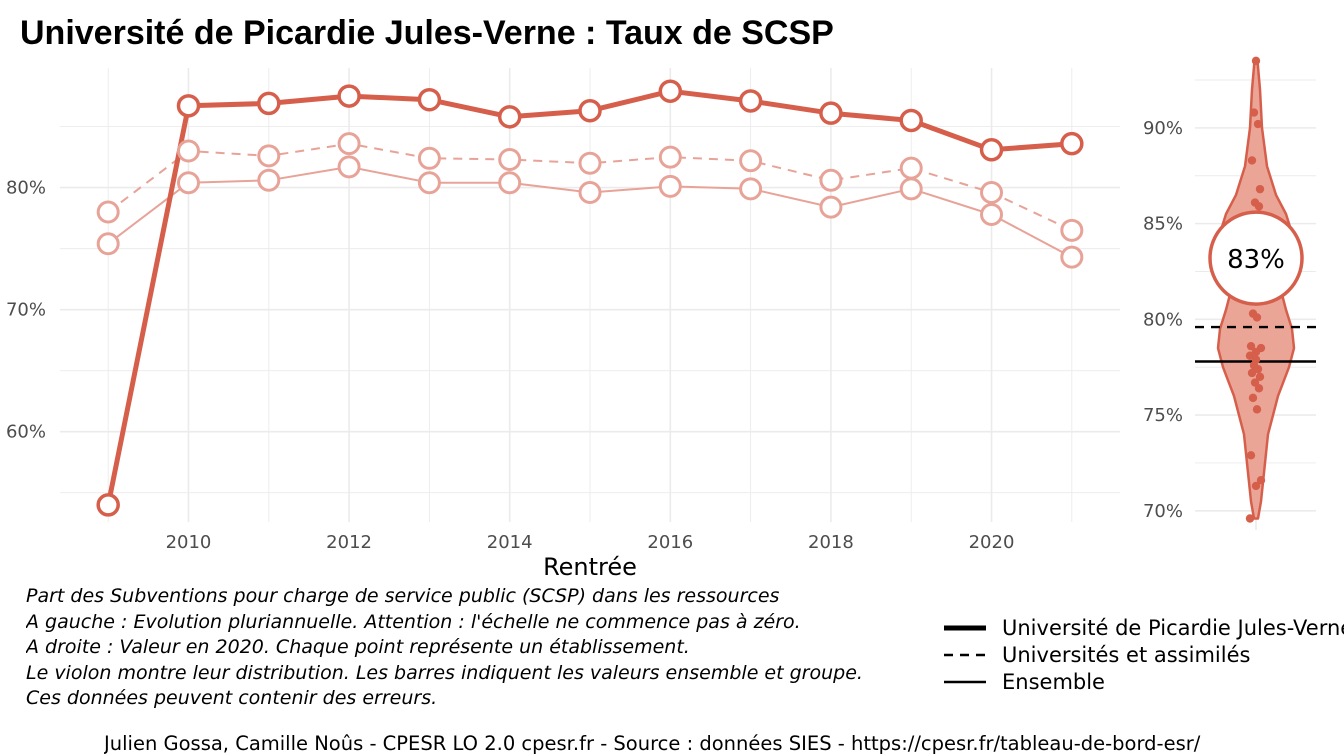 The height and width of the screenshot is (756, 1344). Describe the element at coordinates (189, 542) in the screenshot. I see `x-tick-label: 2010` at that location.